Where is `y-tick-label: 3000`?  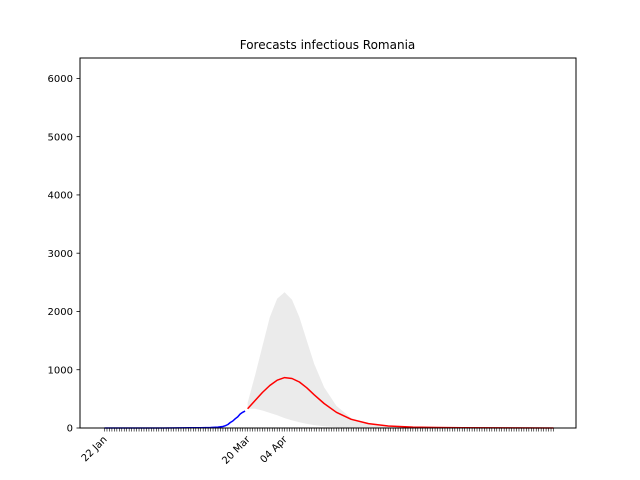
y-tick-label: 3000 is located at coordinates (60, 254).